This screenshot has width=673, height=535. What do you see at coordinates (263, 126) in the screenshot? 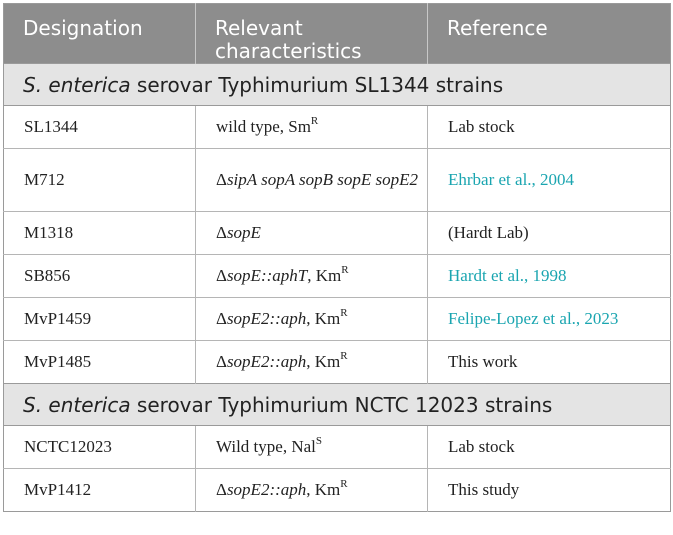
I see `characteristic-pre: wild type, Sm` at bounding box center [263, 126].